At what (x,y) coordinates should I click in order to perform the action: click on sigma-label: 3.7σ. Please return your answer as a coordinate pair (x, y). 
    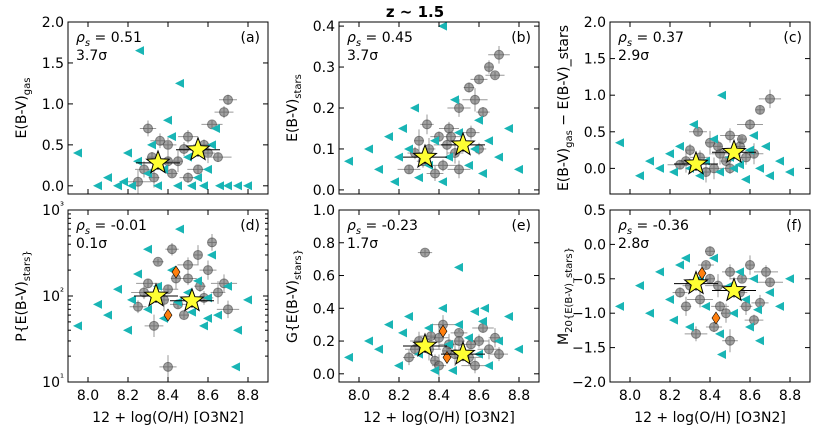
    Looking at the image, I should click on (362, 56).